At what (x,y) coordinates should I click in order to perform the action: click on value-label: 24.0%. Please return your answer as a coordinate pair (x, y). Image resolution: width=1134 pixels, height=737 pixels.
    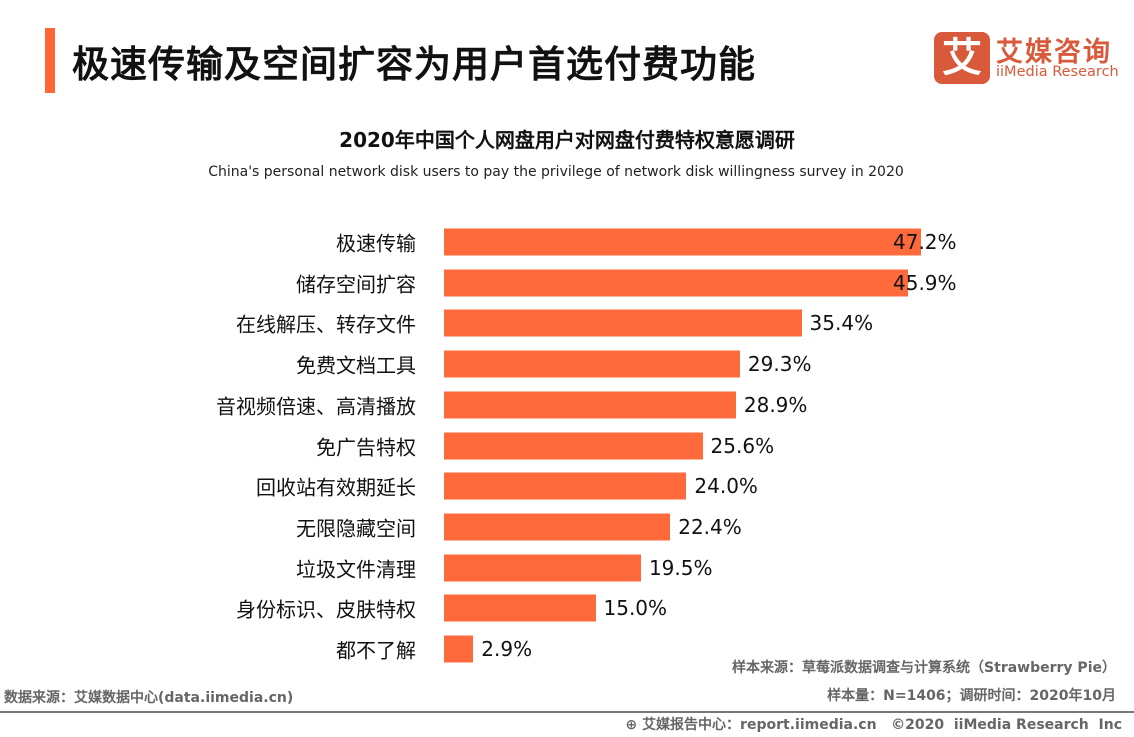
    Looking at the image, I should click on (726, 486).